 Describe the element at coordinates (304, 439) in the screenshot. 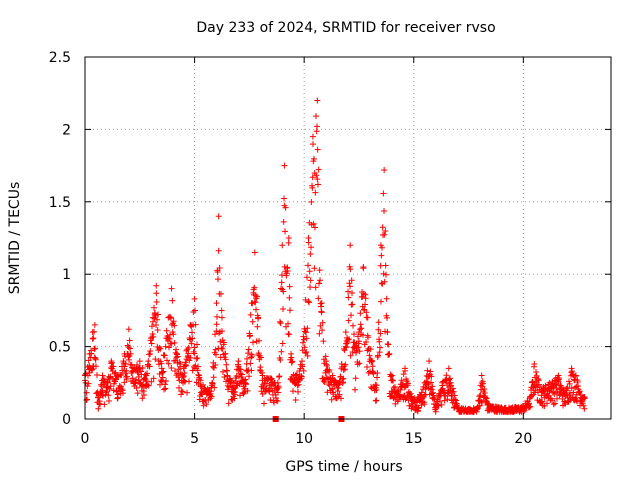

I see `x-tick-label: 10` at that location.